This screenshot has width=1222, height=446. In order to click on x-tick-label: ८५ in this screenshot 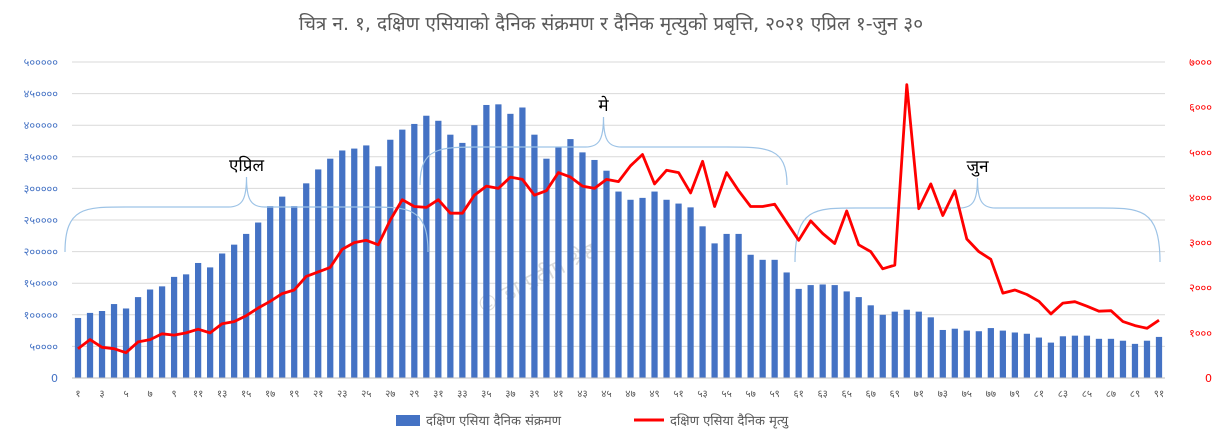, I will do `click(1087, 394)`.